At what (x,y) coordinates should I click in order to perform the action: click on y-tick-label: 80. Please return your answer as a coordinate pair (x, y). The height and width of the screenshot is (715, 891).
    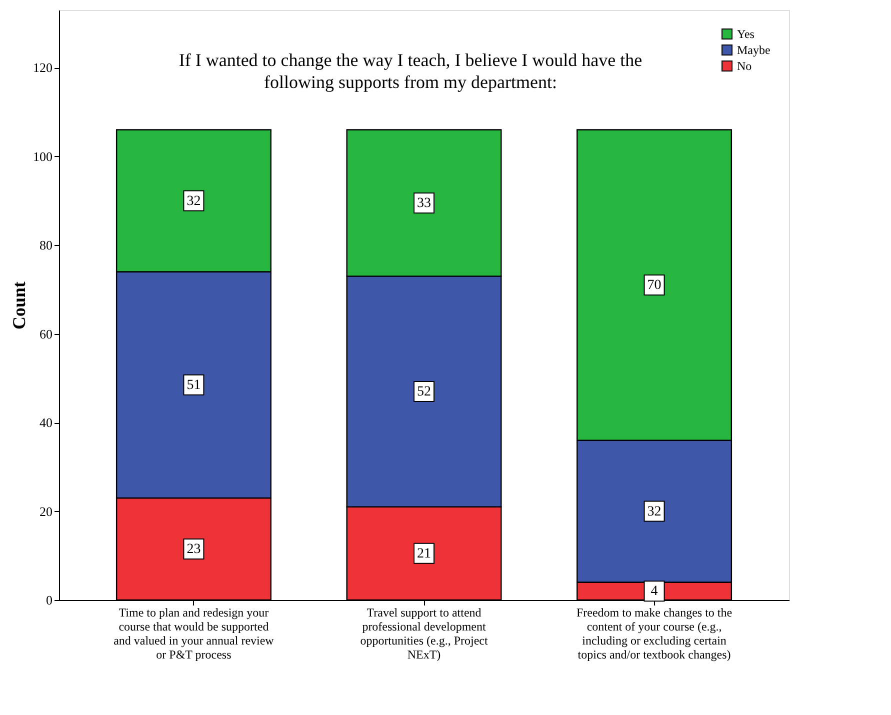
    Looking at the image, I should click on (46, 245).